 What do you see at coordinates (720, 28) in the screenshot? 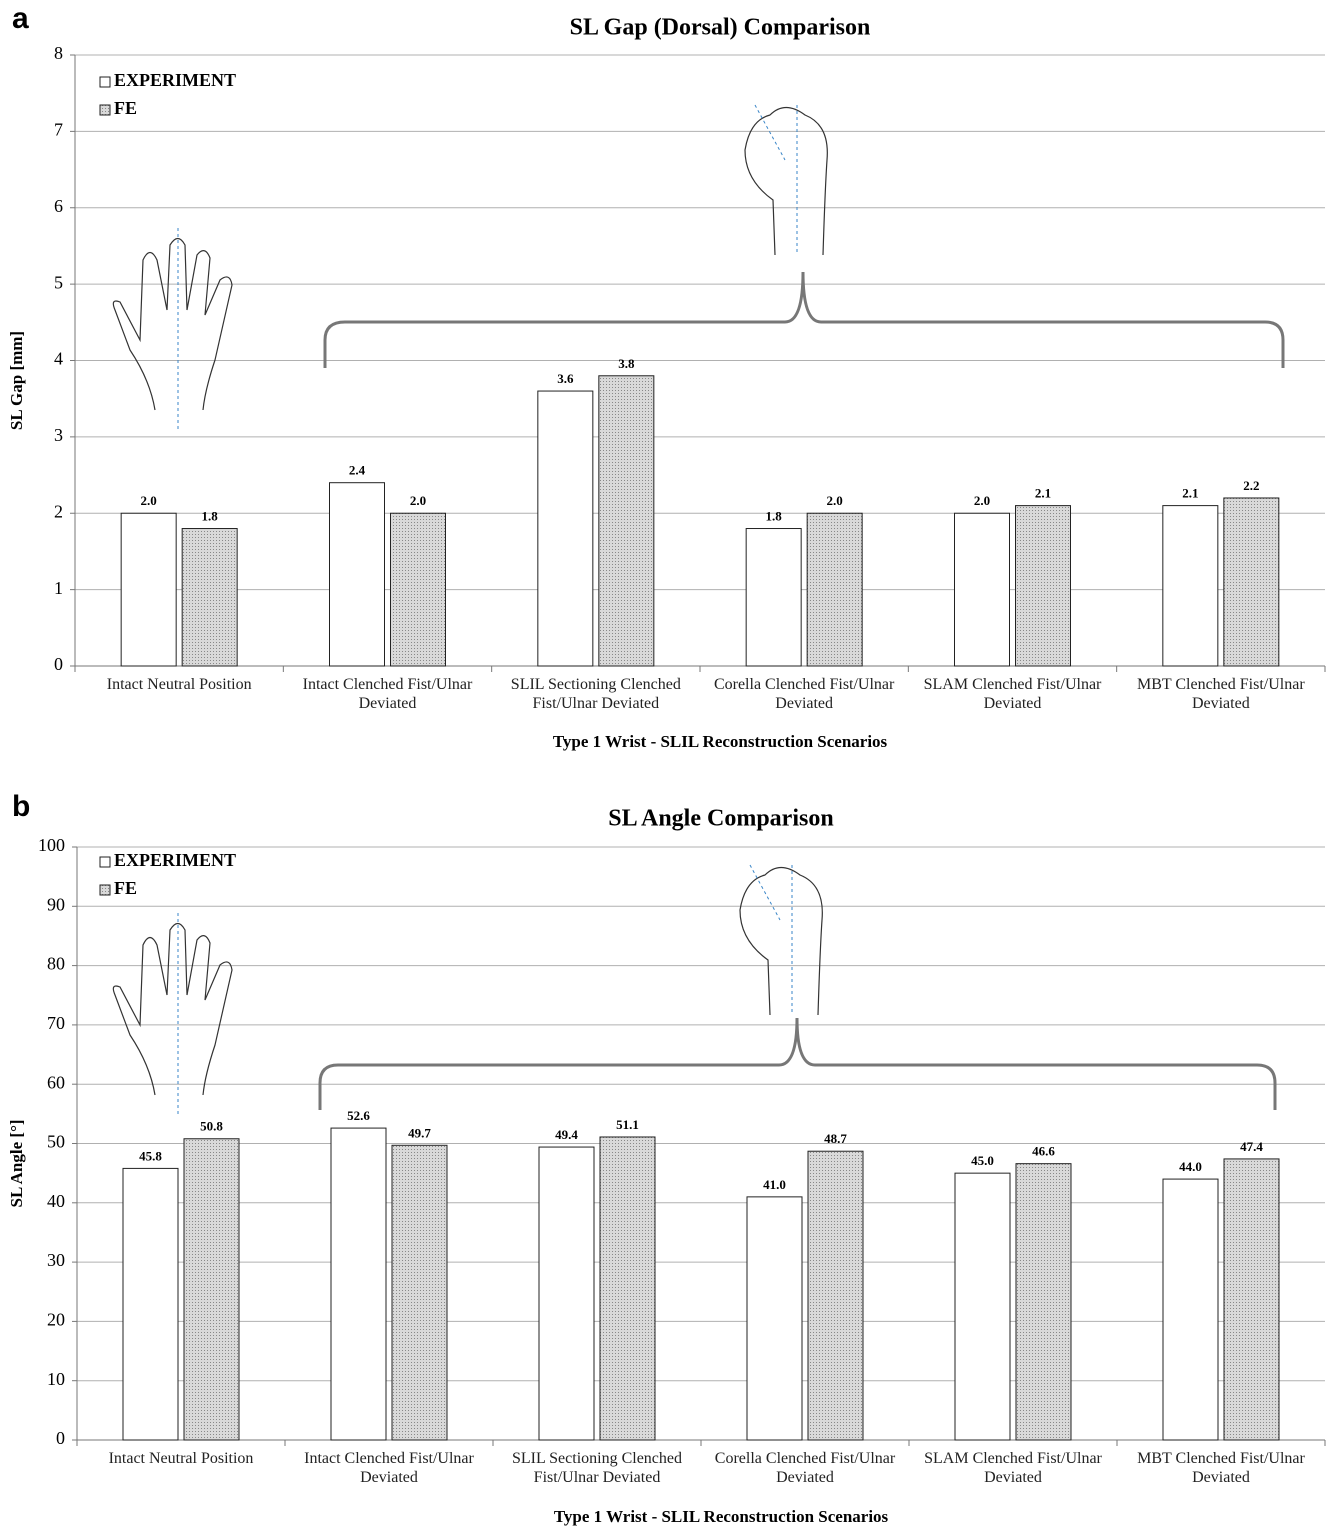
I see `chart-title: SL Gap (Dorsal) Comparison` at bounding box center [720, 28].